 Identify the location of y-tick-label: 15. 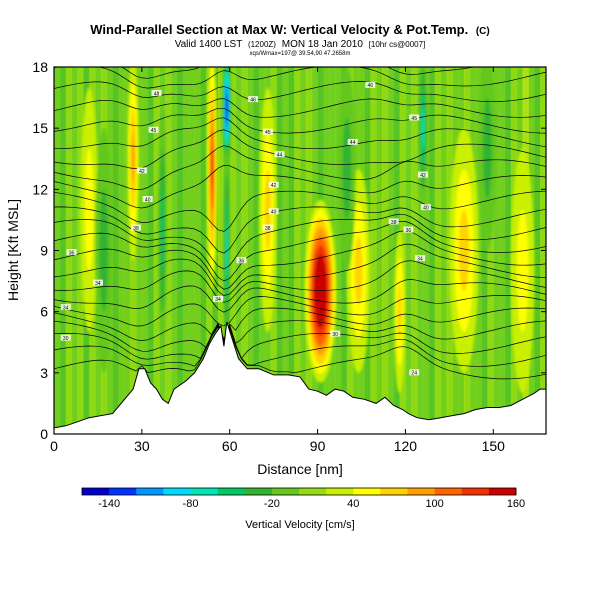
(40, 128).